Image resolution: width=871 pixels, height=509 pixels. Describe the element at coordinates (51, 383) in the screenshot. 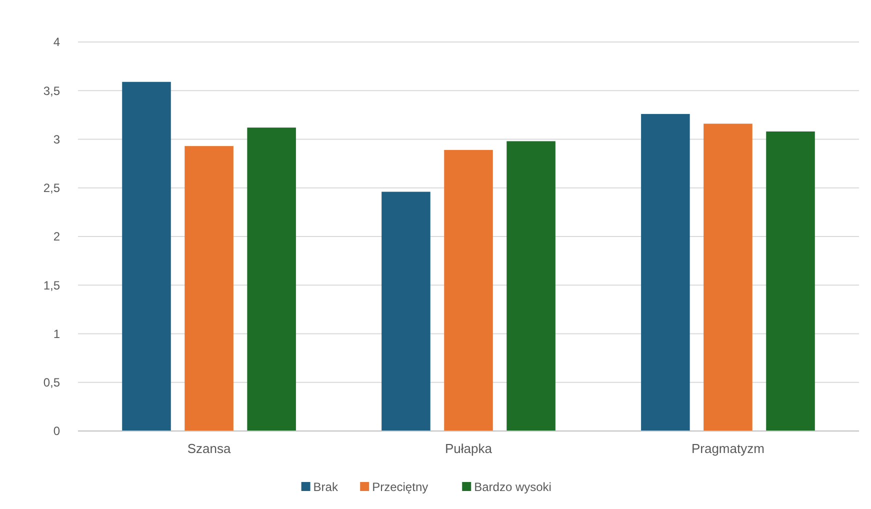

I see `y-tick-label: 0,5` at that location.